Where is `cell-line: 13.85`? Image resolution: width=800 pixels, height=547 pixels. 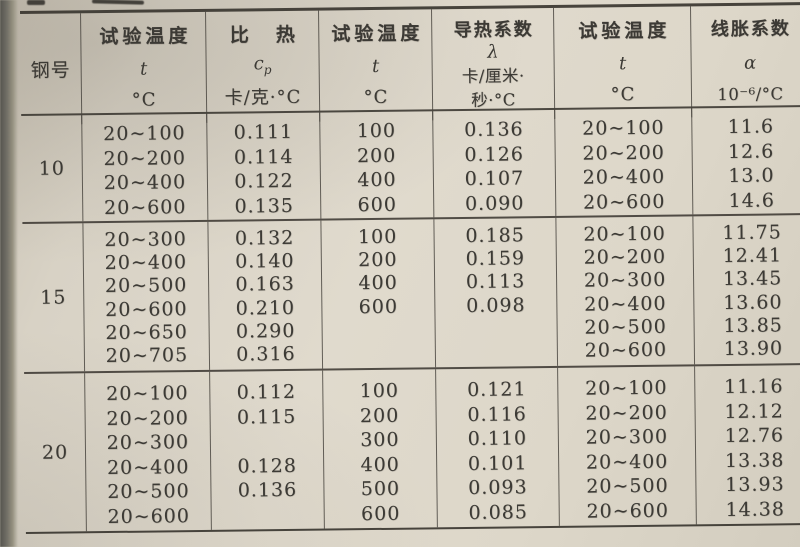 cell-line: 13.85 is located at coordinates (753, 325).